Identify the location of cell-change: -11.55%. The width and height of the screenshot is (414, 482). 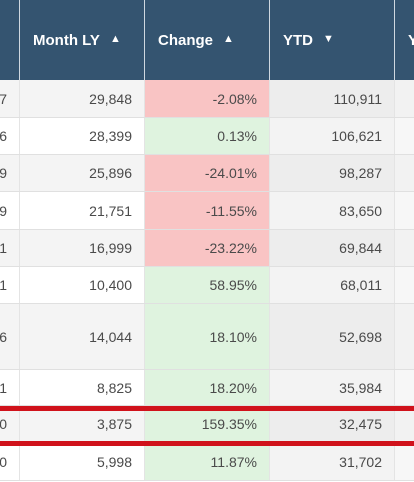
(206, 210).